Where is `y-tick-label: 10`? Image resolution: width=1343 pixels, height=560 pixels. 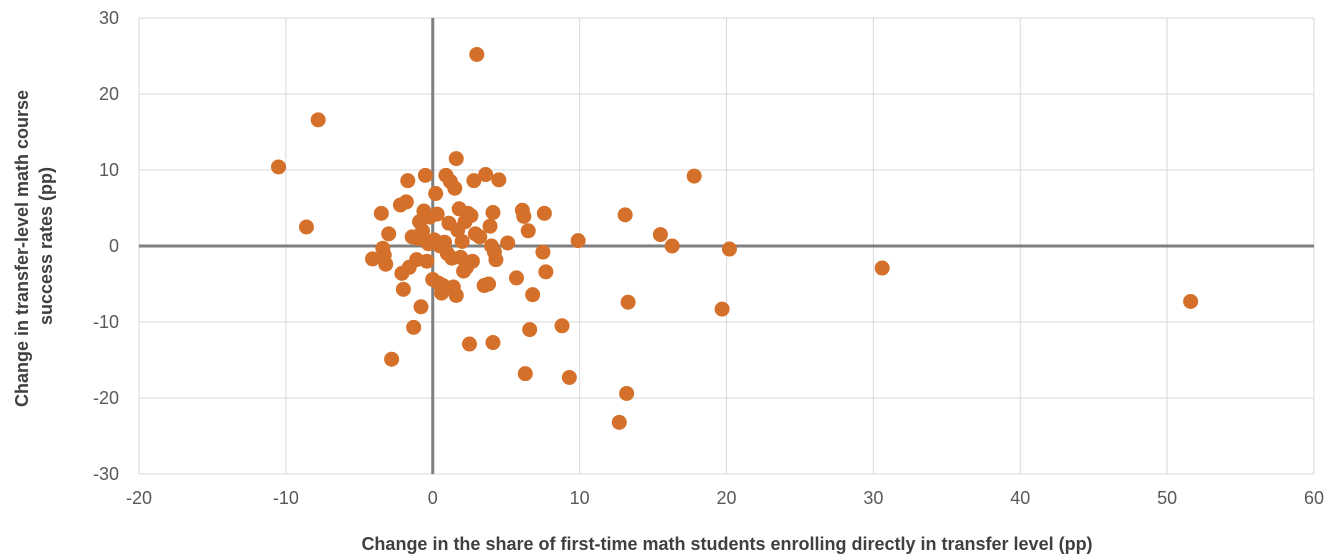
y-tick-label: 10 is located at coordinates (109, 170).